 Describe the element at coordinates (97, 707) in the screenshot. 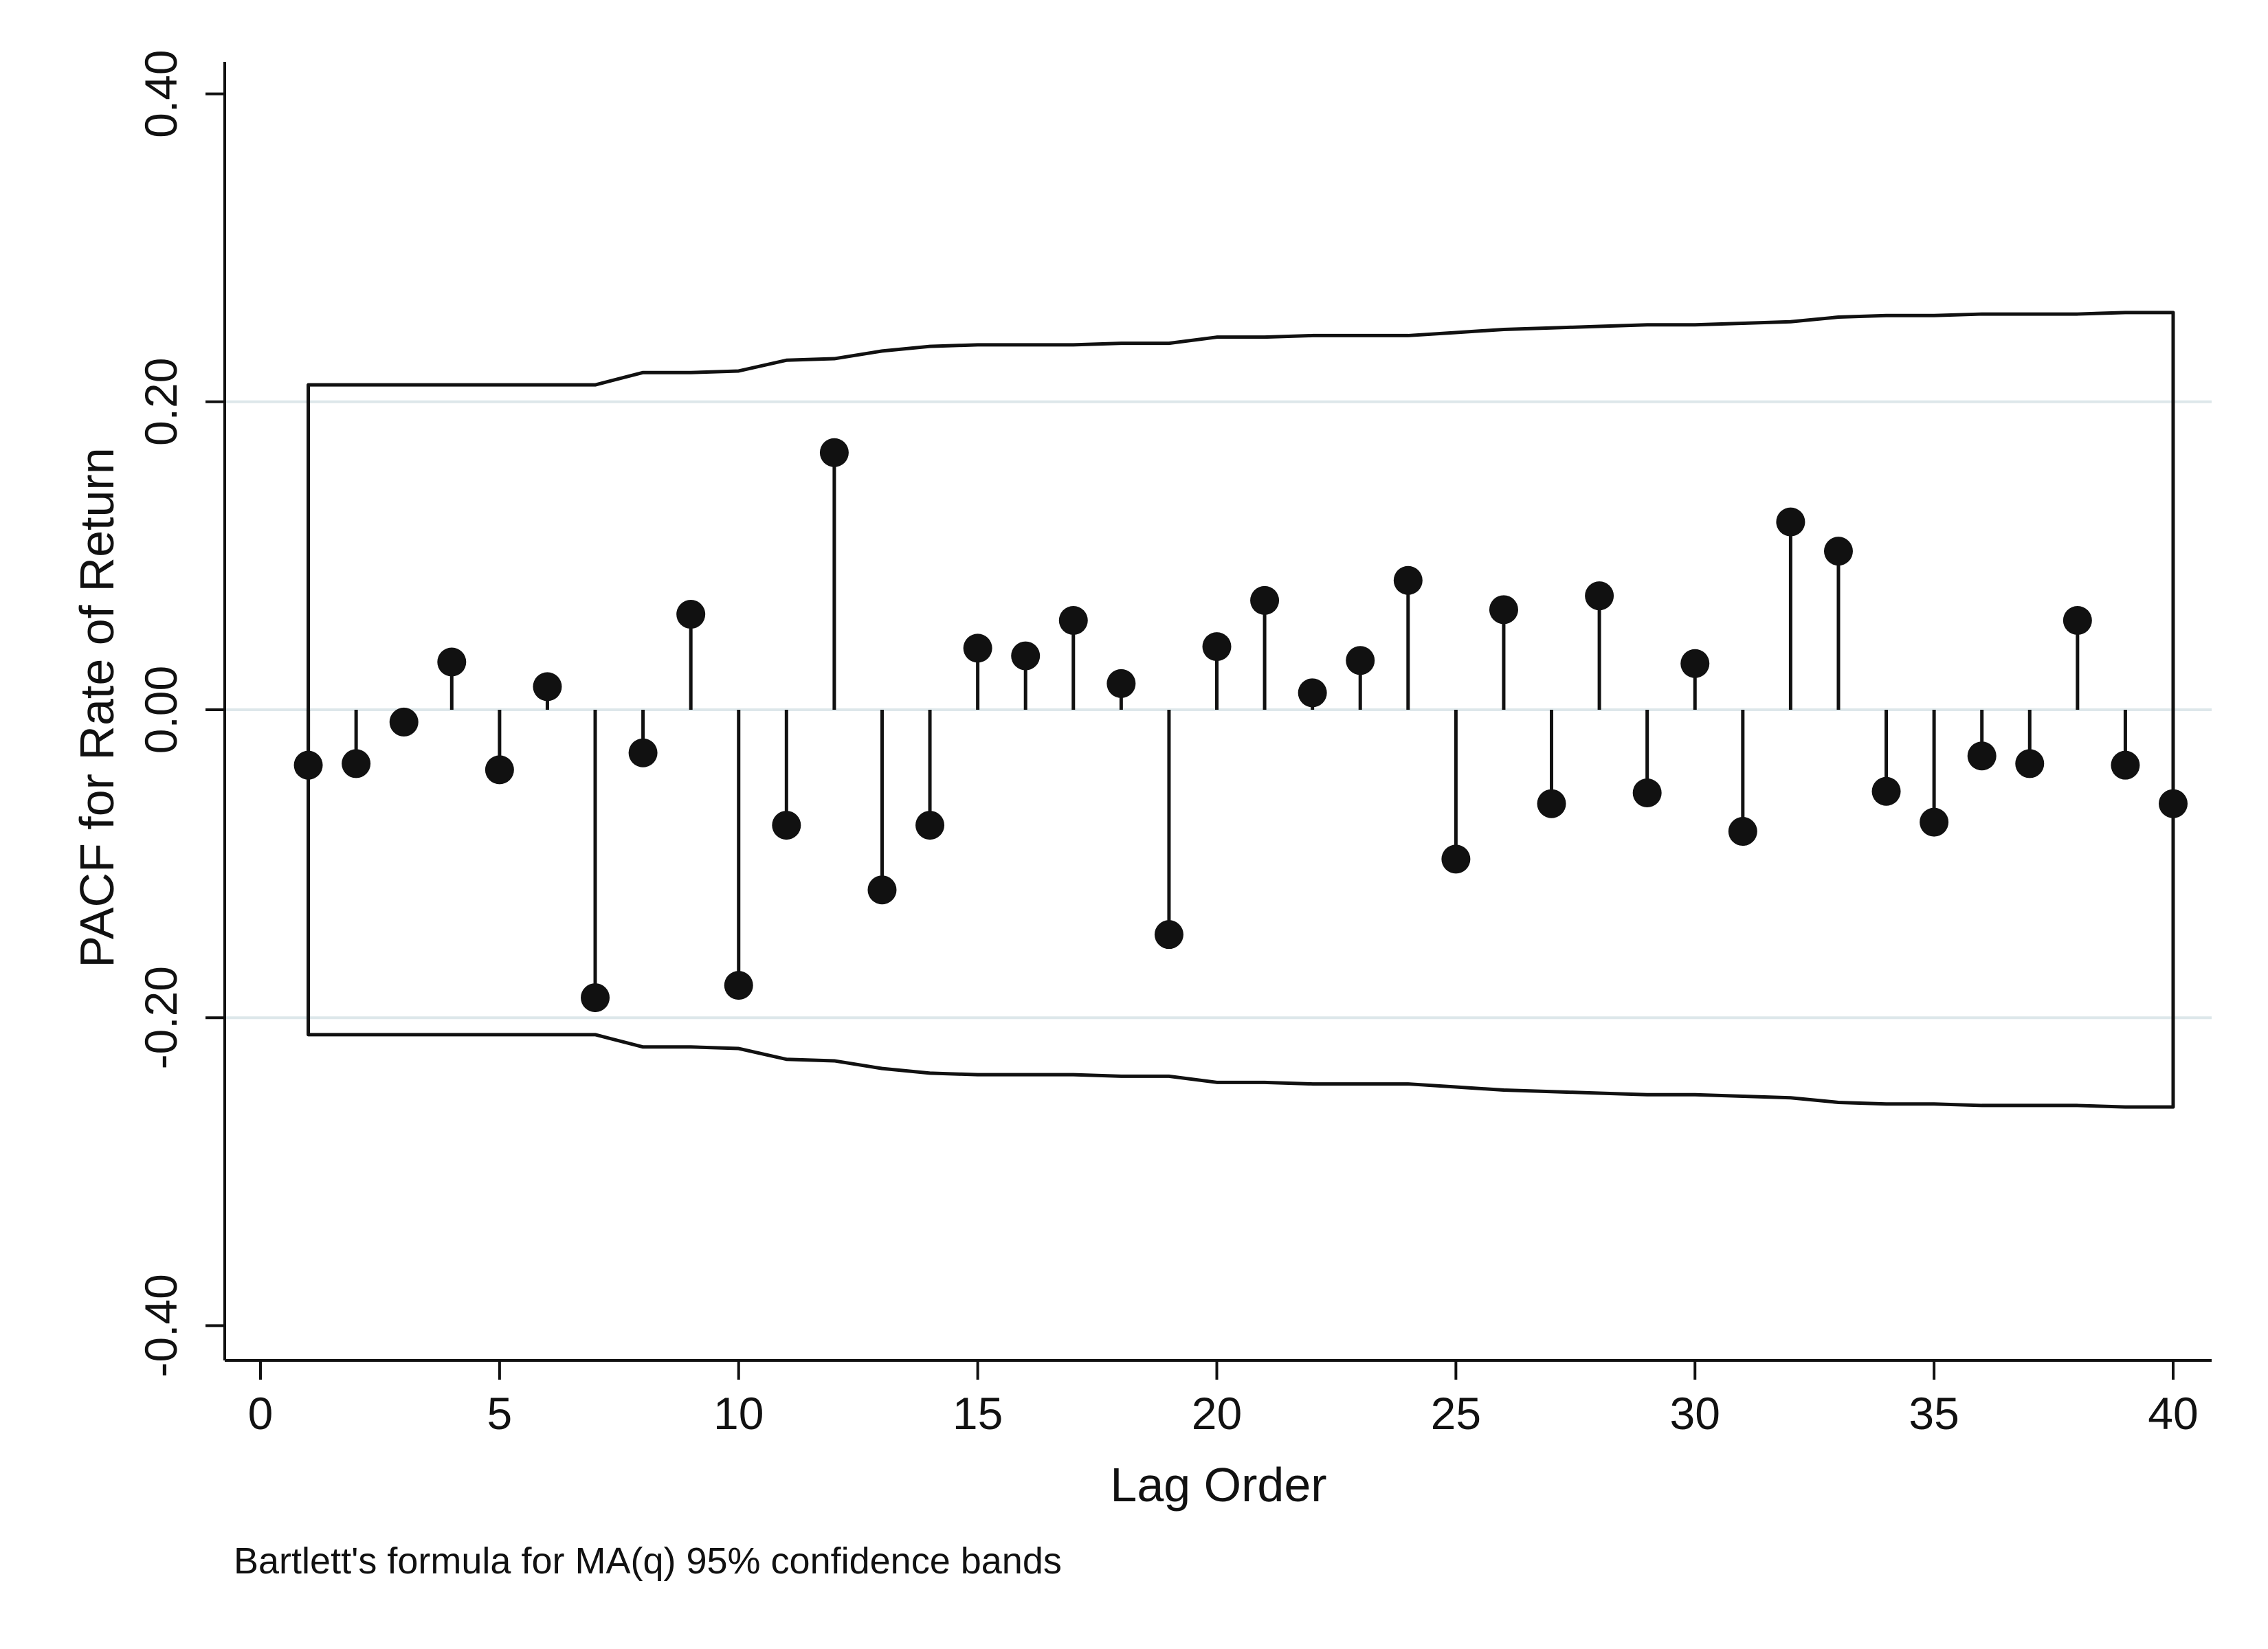

I see `y-axis-label: PACF for Rate of Return` at that location.